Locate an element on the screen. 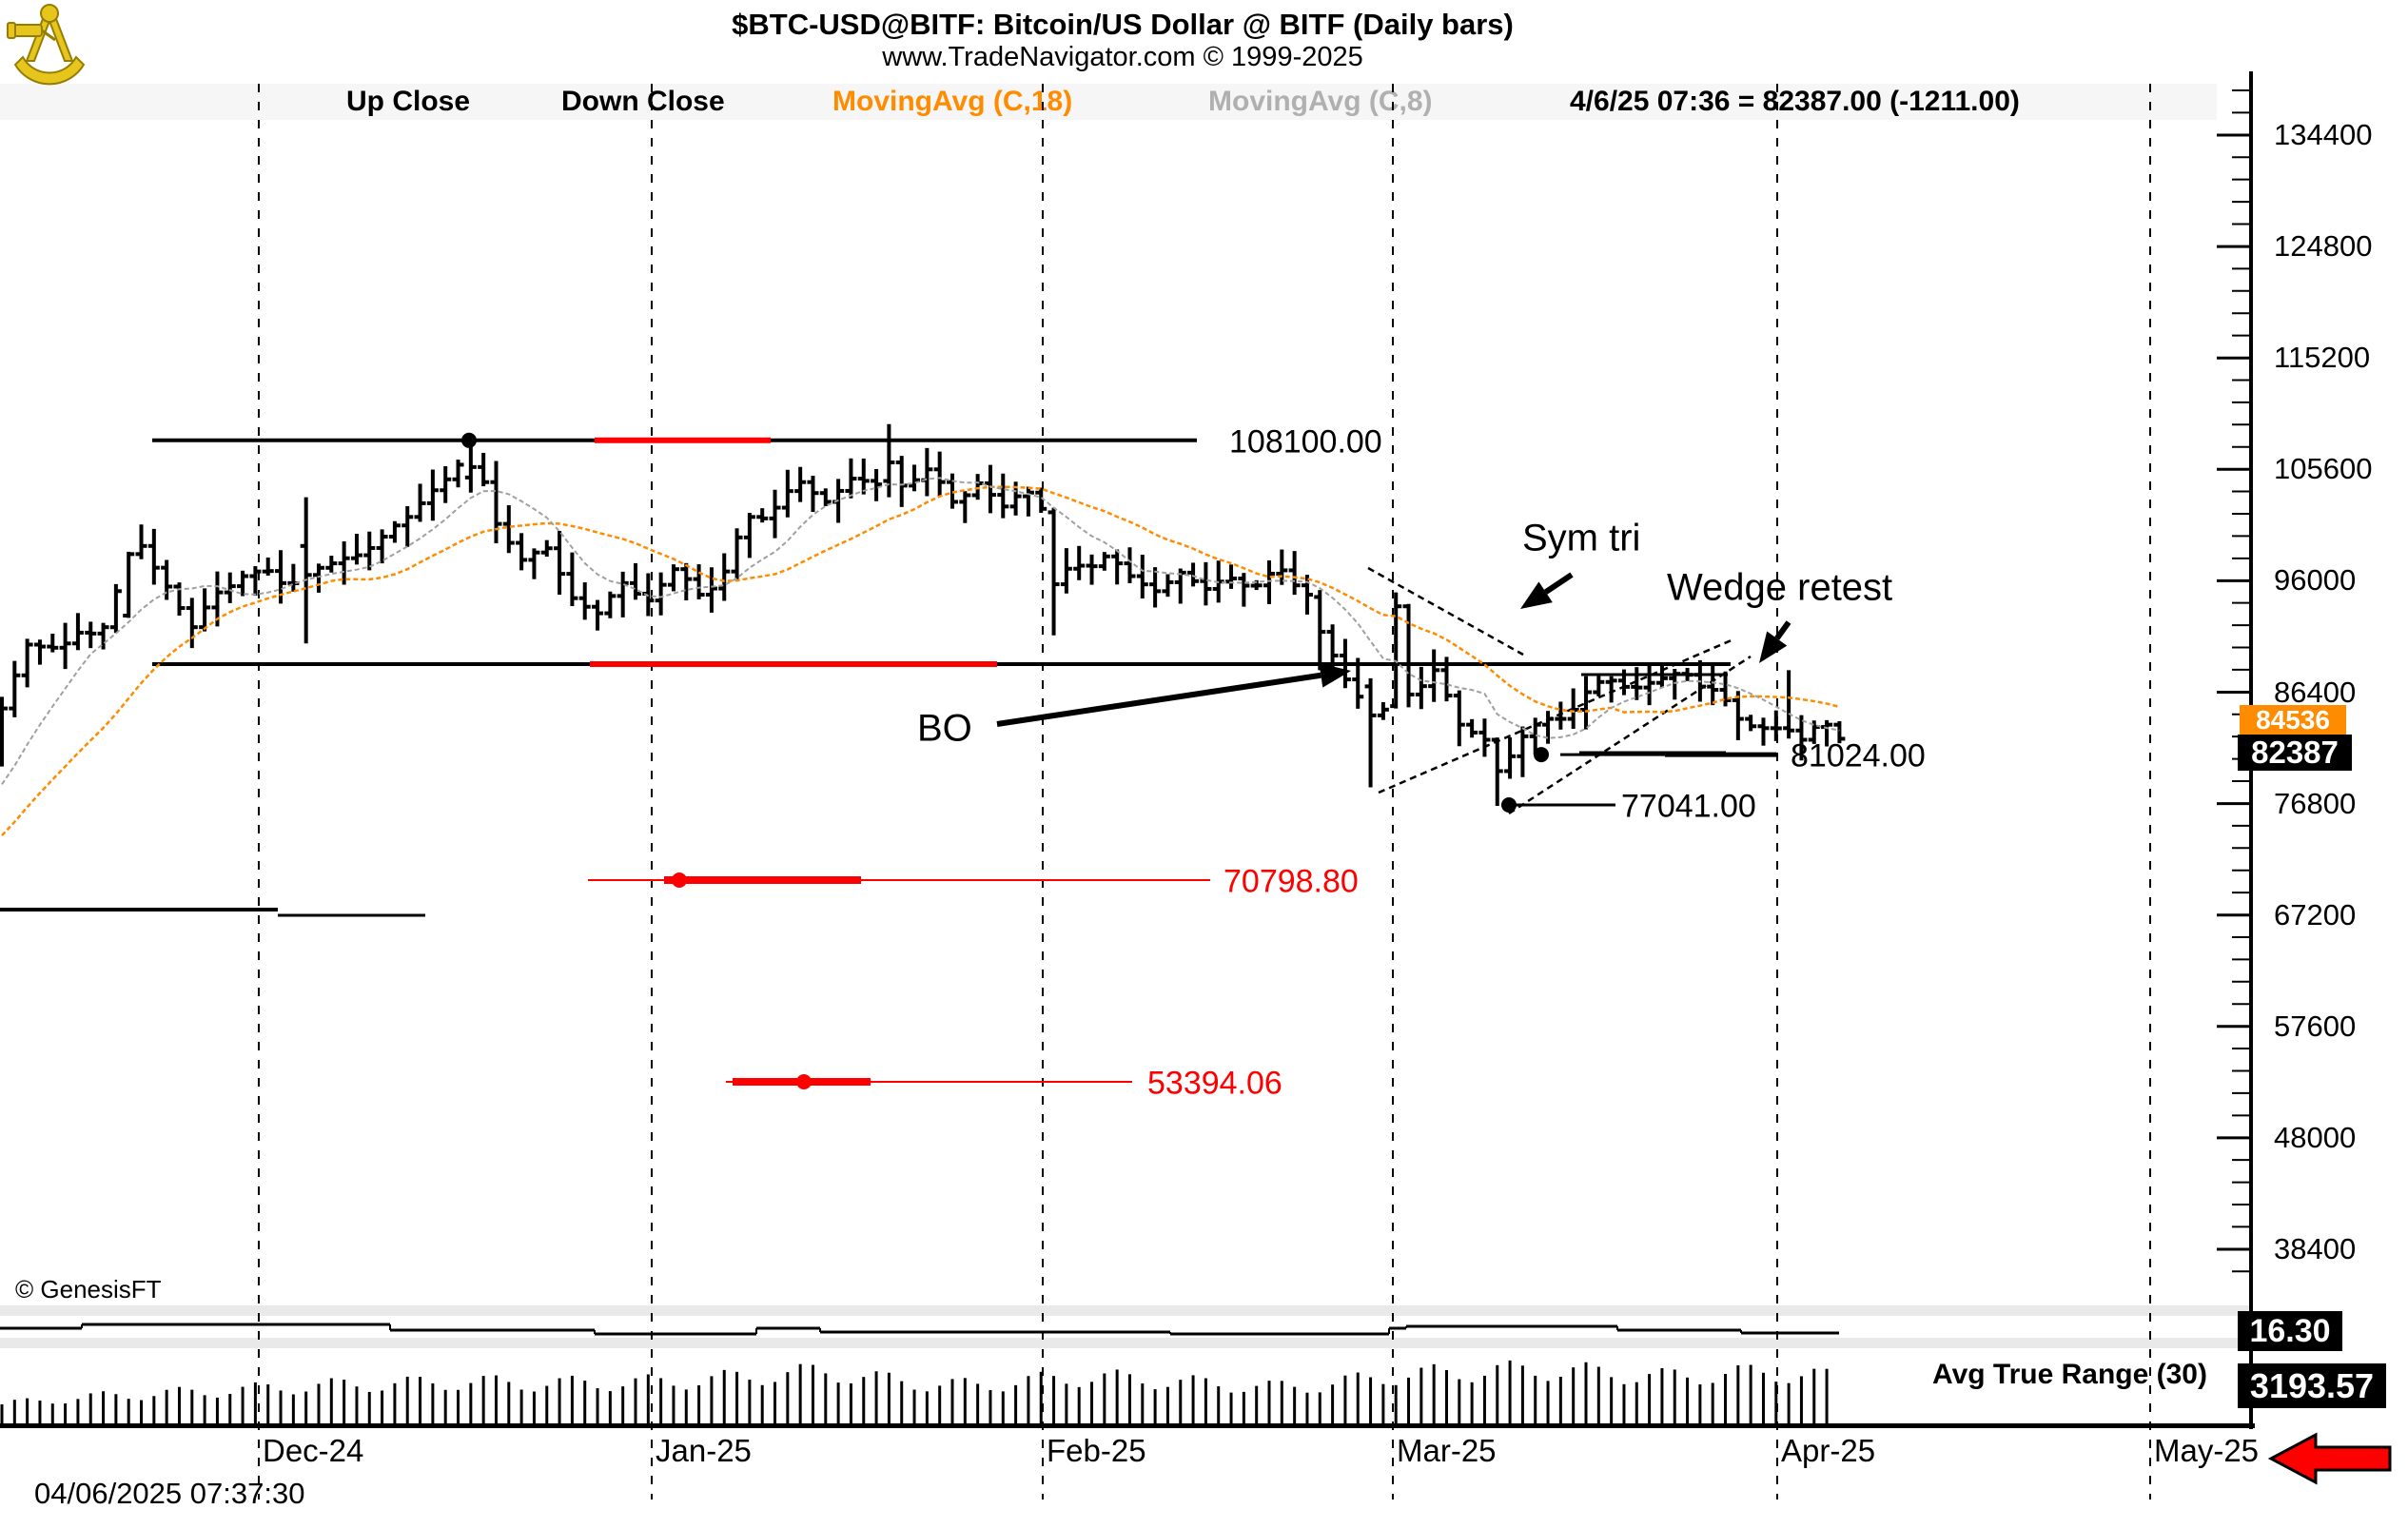 Image resolution: width=2408 pixels, height=1529 pixels. chart-subtitle: www.TradeNavigator.com © 1999-2025 is located at coordinates (1122, 57).